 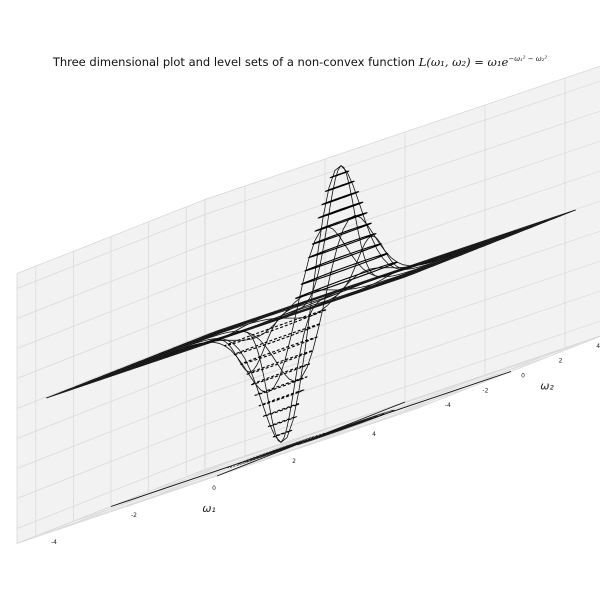 What do you see at coordinates (294, 461) in the screenshot?
I see `x-tick-label: 2` at bounding box center [294, 461].